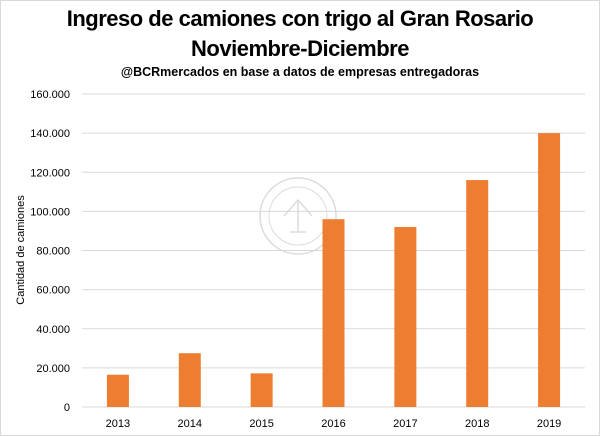 This screenshot has width=600, height=436. Describe the element at coordinates (53, 252) in the screenshot. I see `y-tick-label: 80.000` at that location.